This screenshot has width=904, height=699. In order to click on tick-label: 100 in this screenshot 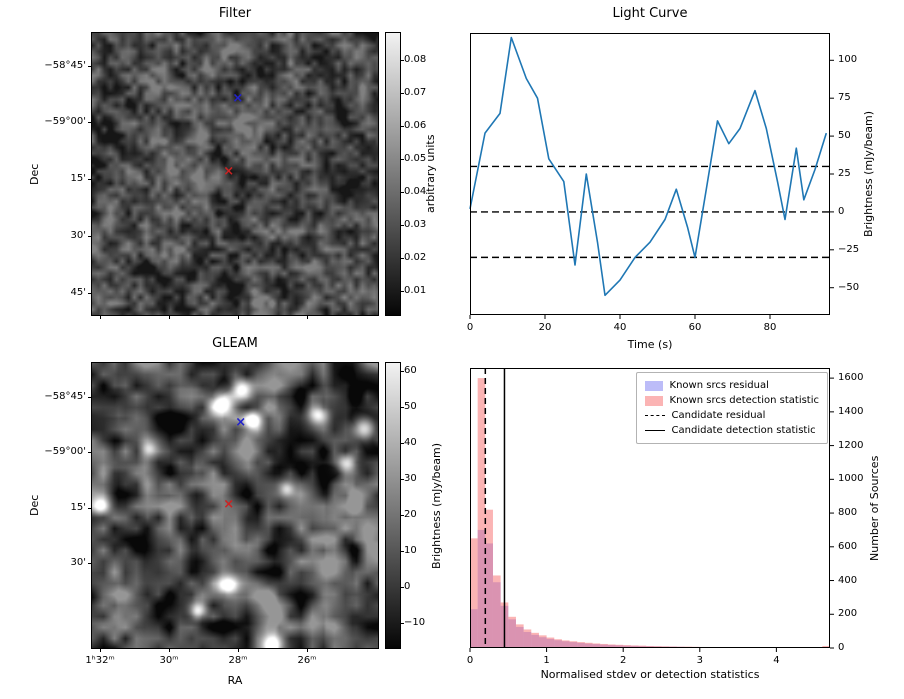, I will do `click(848, 60)`.